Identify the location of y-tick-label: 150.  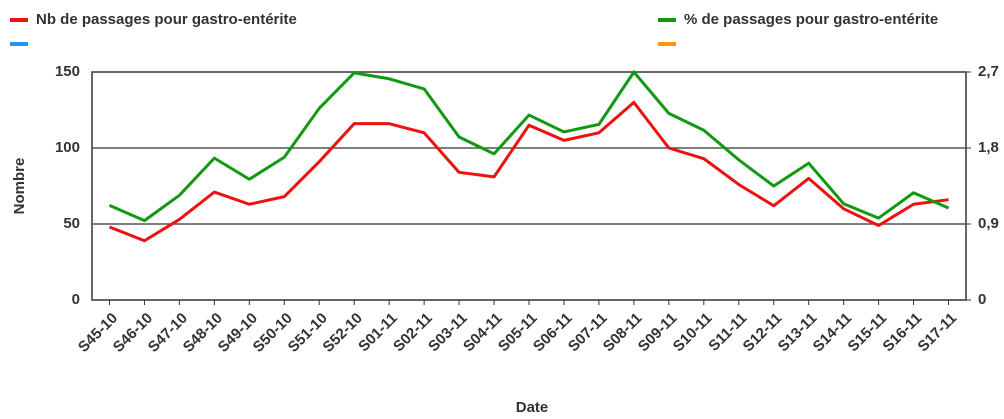
(67, 71).